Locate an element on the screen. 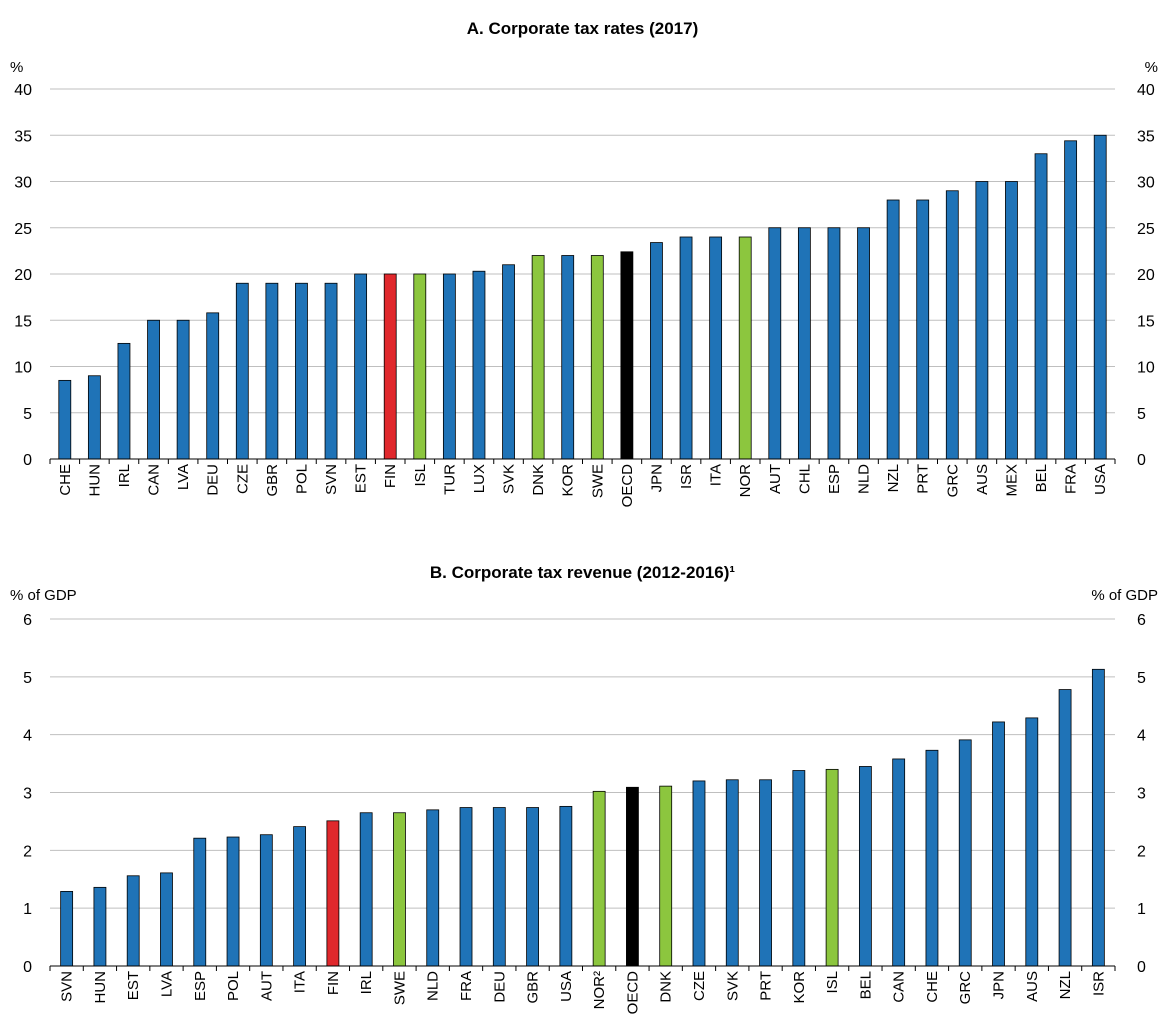  x-tick-label: ISL is located at coordinates (420, 475).